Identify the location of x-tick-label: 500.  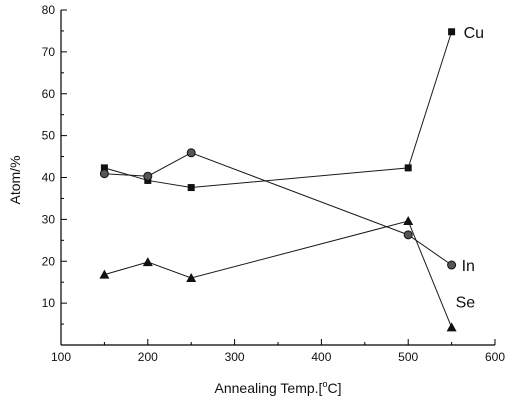
(408, 357).